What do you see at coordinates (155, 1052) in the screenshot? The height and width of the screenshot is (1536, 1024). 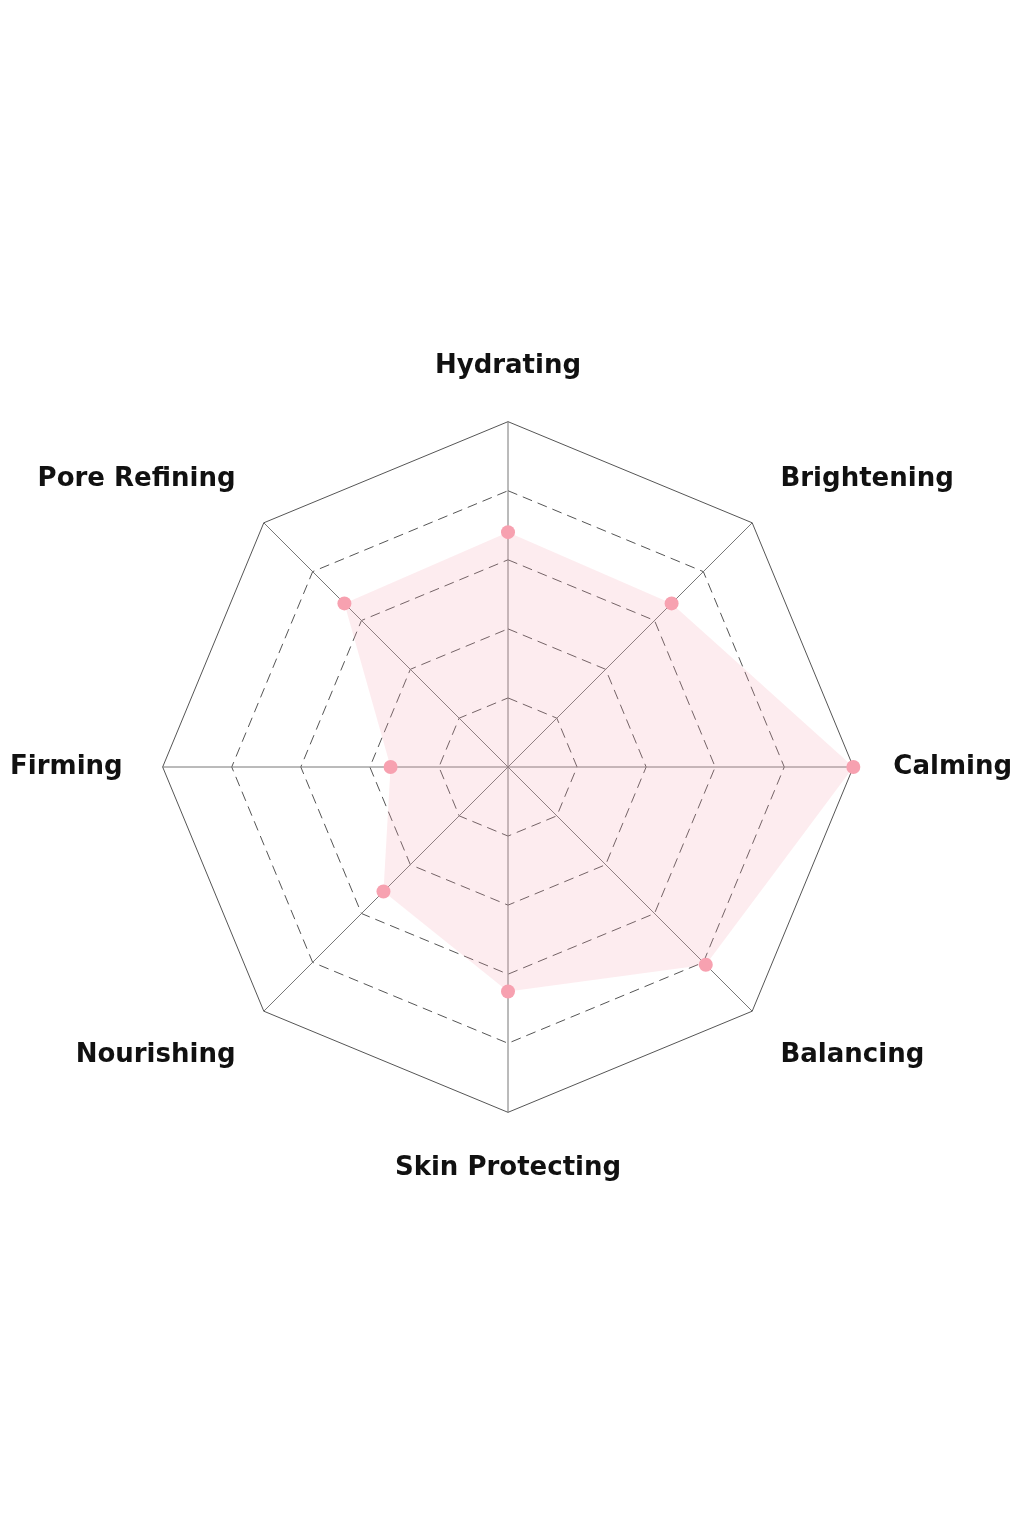 I see `spoke-label: Nourishing` at bounding box center [155, 1052].